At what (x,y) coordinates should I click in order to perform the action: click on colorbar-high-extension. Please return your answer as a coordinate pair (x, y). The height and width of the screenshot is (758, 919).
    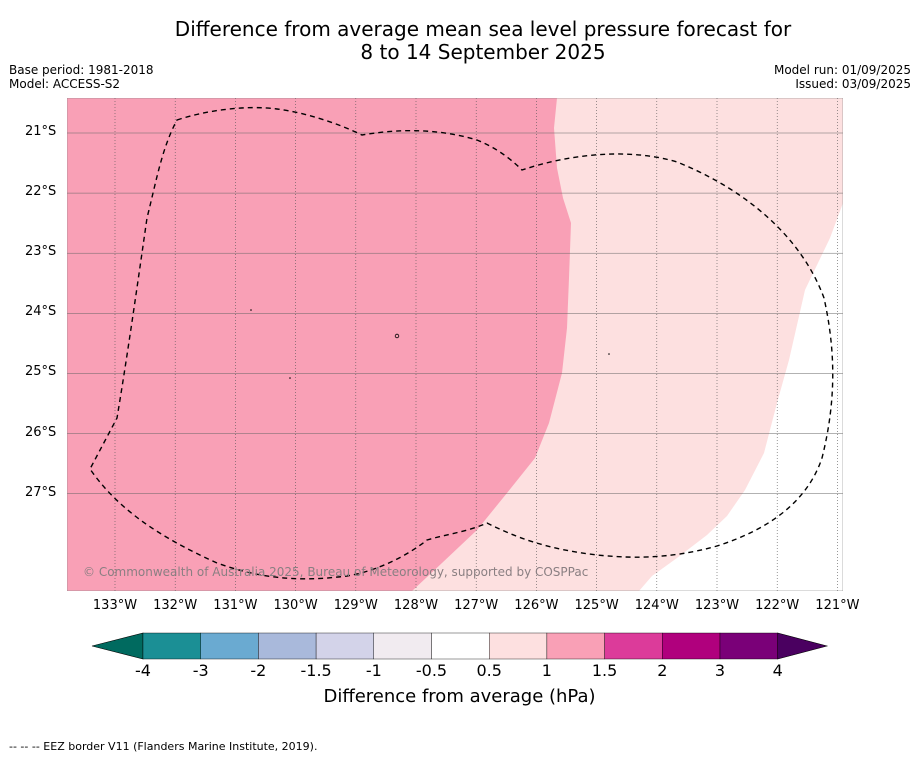
    Looking at the image, I should click on (803, 646).